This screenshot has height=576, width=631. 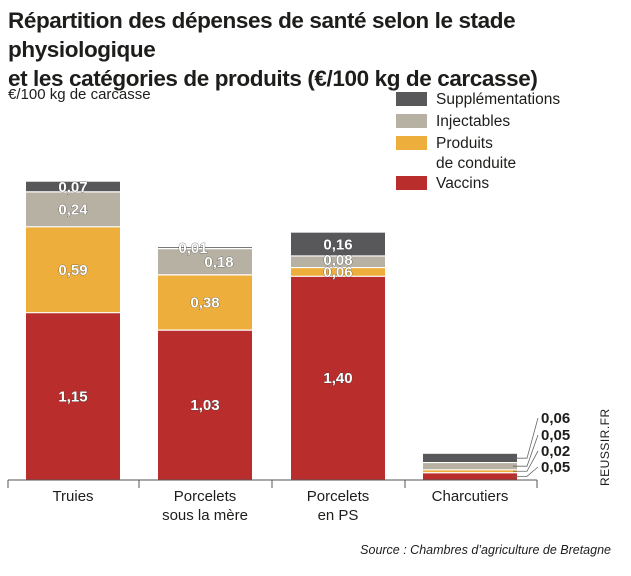 I want to click on brand-watermark: REUSSIR.FR, so click(x=605, y=447).